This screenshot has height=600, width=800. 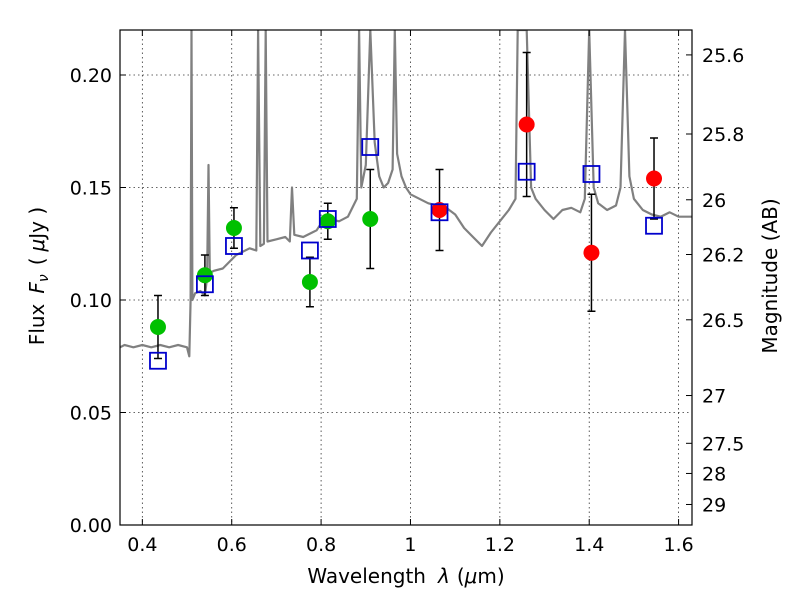 What do you see at coordinates (232, 545) in the screenshot?
I see `x-tick-label: 0.6` at bounding box center [232, 545].